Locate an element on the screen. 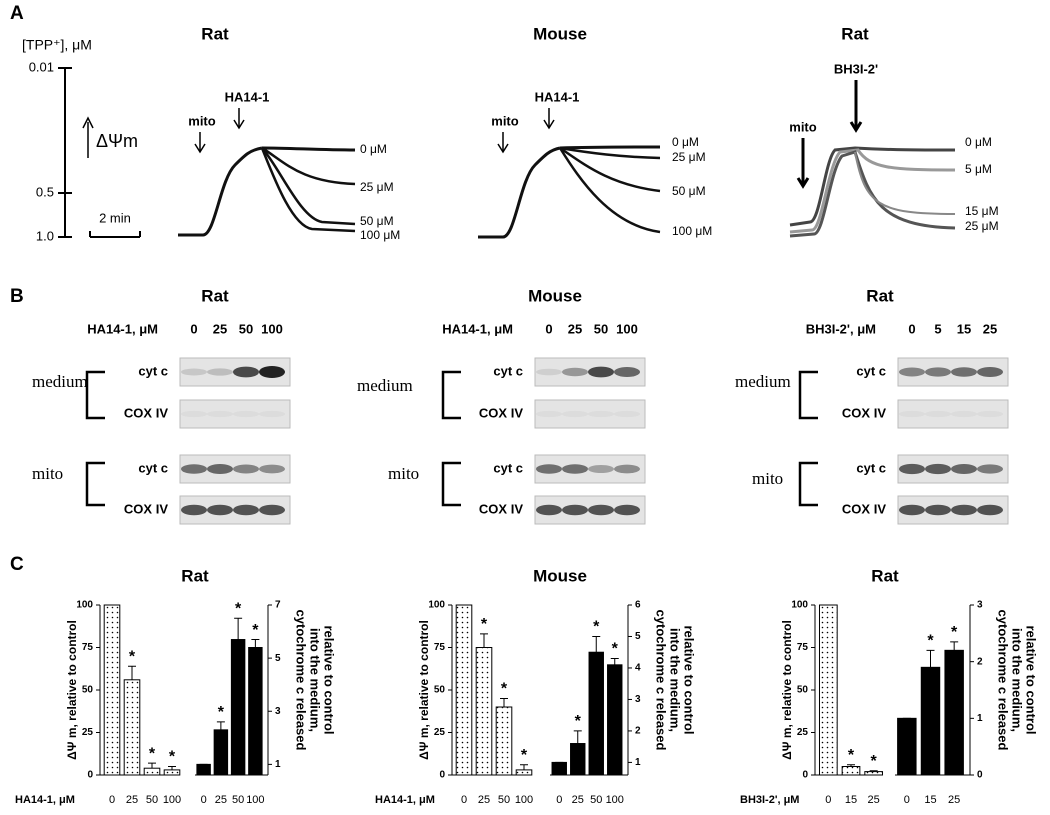  treatment-label: HA14-1, μM is located at coordinates (477, 328).